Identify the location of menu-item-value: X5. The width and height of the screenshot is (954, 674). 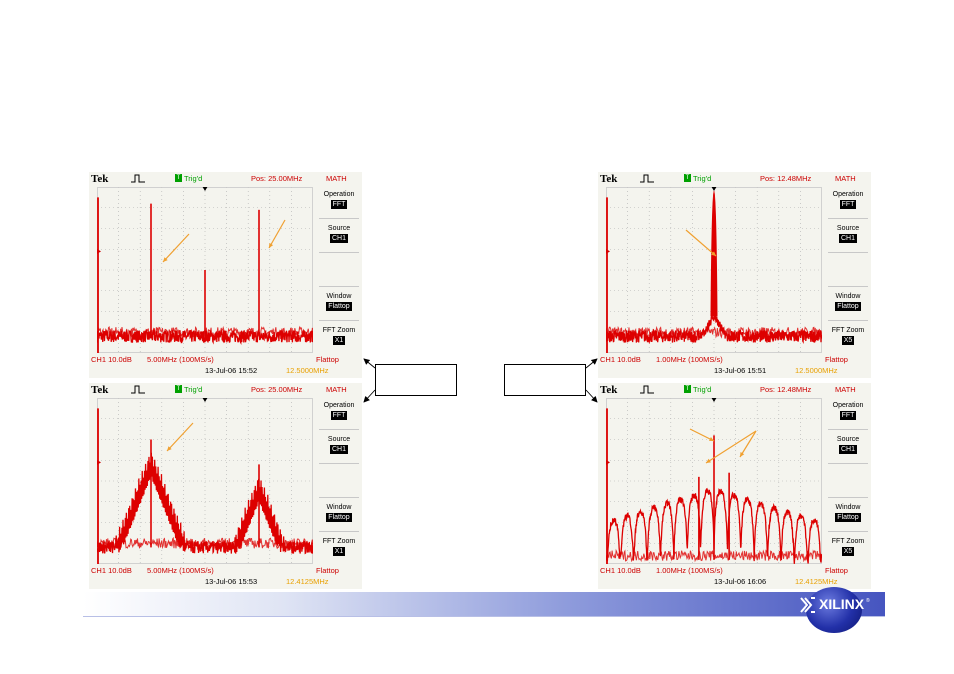
(848, 551).